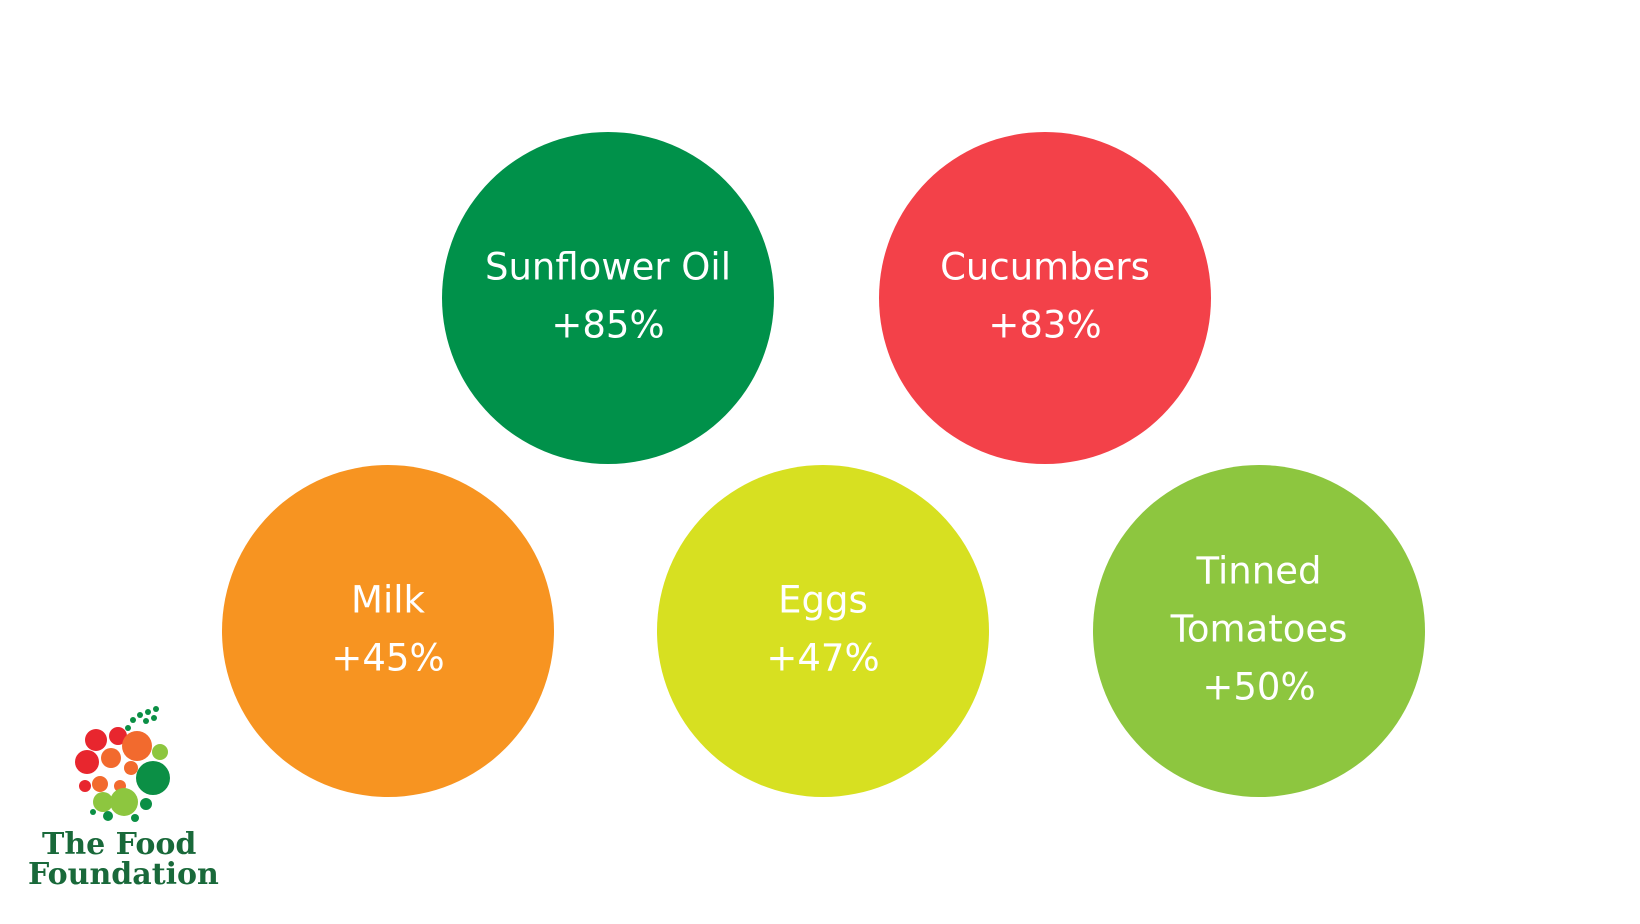  Describe the element at coordinates (388, 600) in the screenshot. I see `item-label: Milk` at that location.